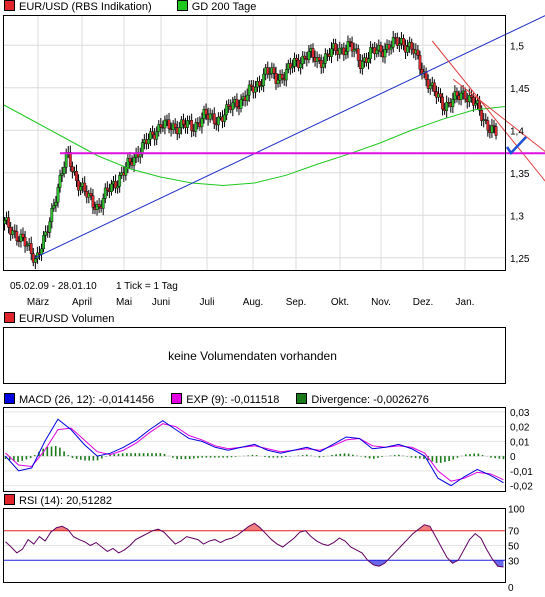 The width and height of the screenshot is (545, 597). What do you see at coordinates (65, 501) in the screenshot?
I see `legend-label: RSI (14): 20,51282` at bounding box center [65, 501].